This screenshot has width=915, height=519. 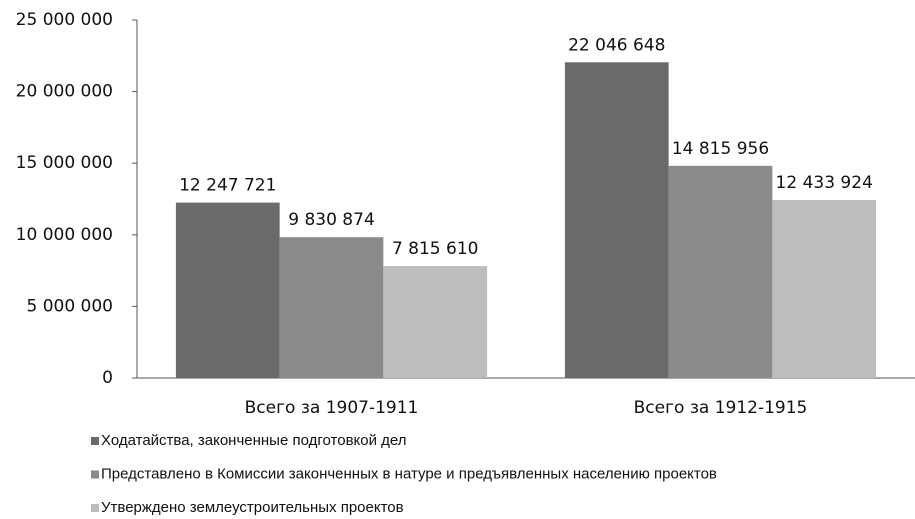 What do you see at coordinates (227, 186) in the screenshot?
I see `data-label: 12 247 721` at bounding box center [227, 186].